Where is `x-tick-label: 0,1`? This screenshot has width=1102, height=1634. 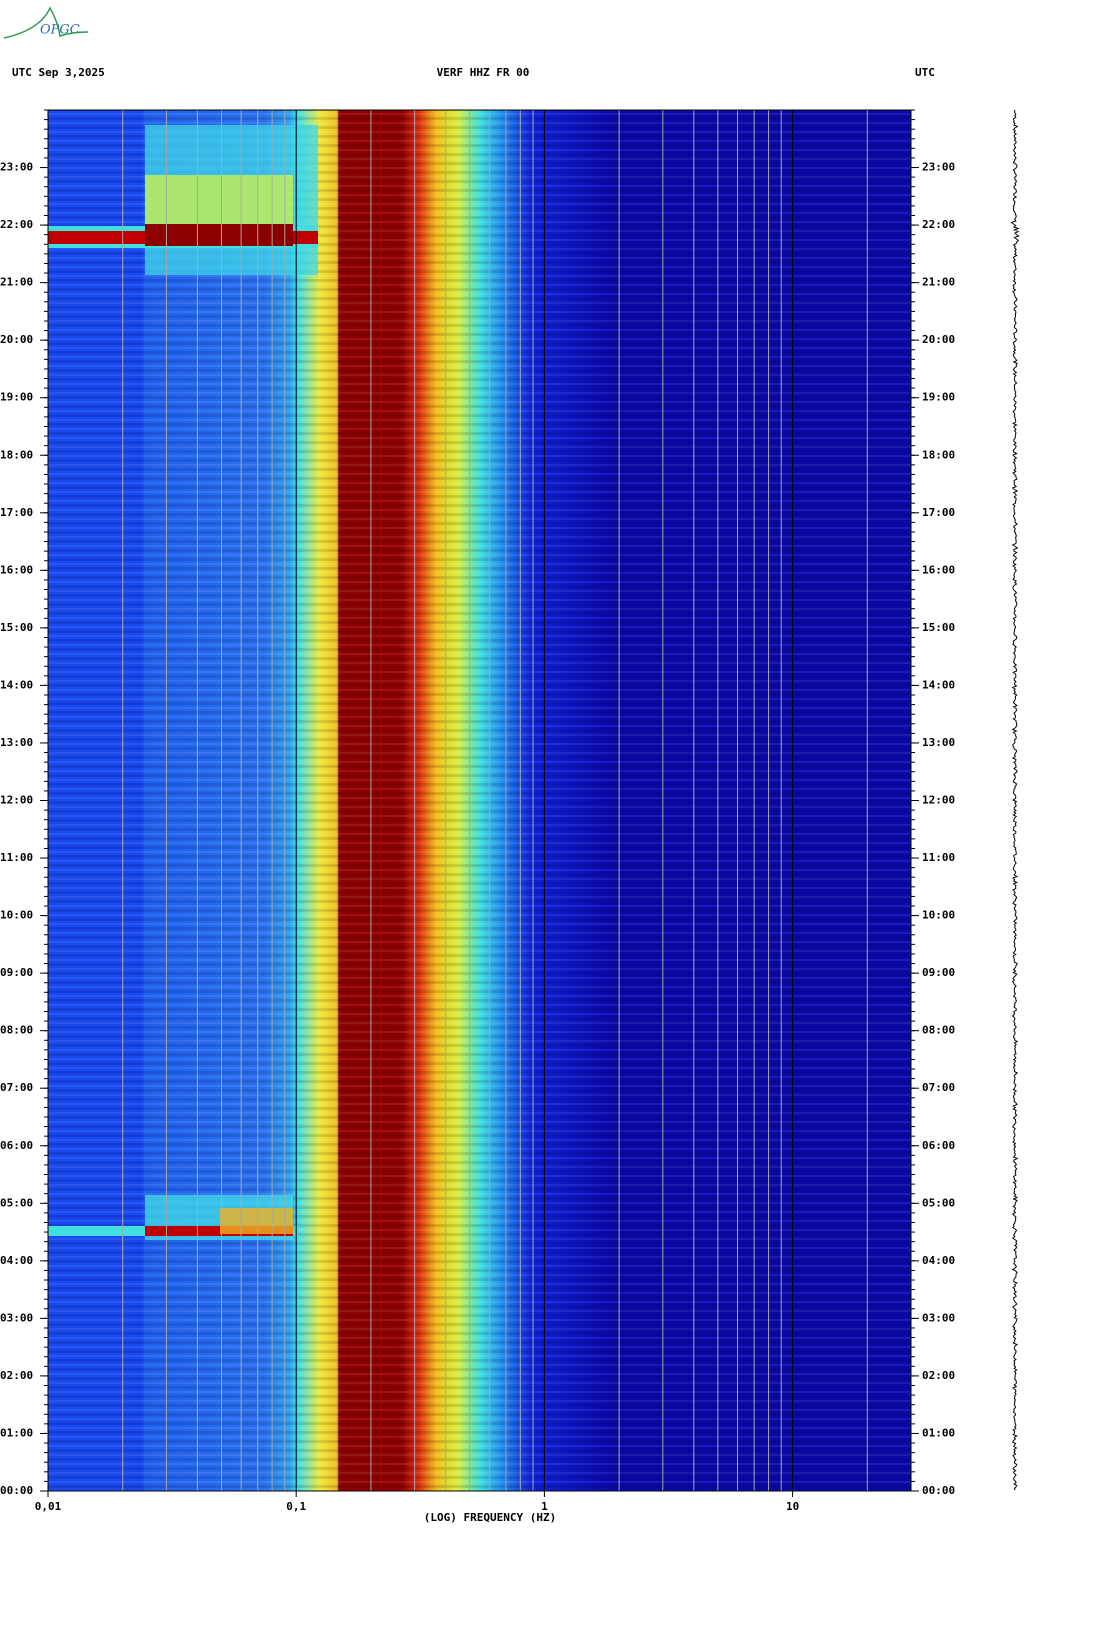
x-tick-label: 0,1 is located at coordinates (296, 1506).